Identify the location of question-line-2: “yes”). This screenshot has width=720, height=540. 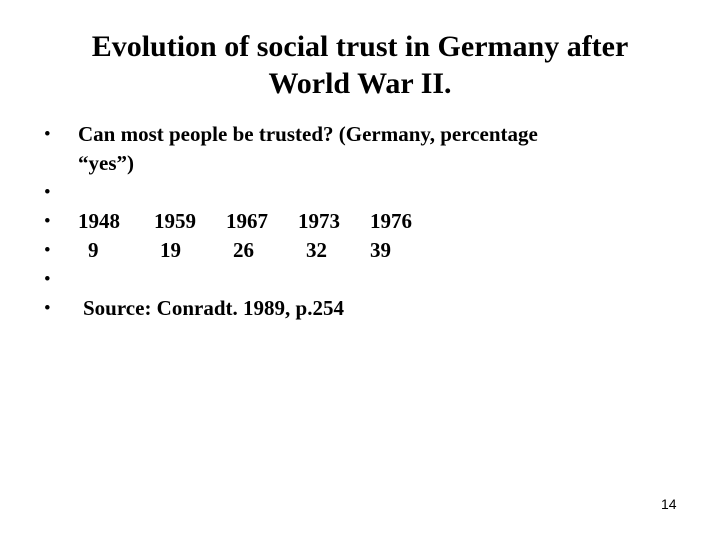
(106, 163).